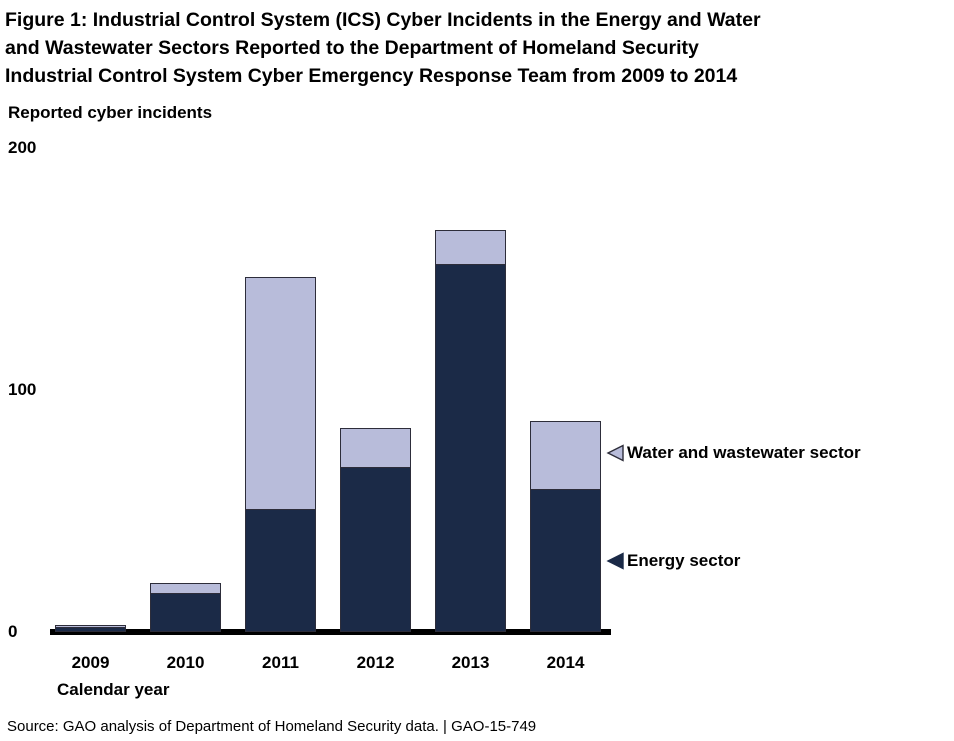  Describe the element at coordinates (280, 570) in the screenshot. I see `bar-segment-energy-2011` at that location.